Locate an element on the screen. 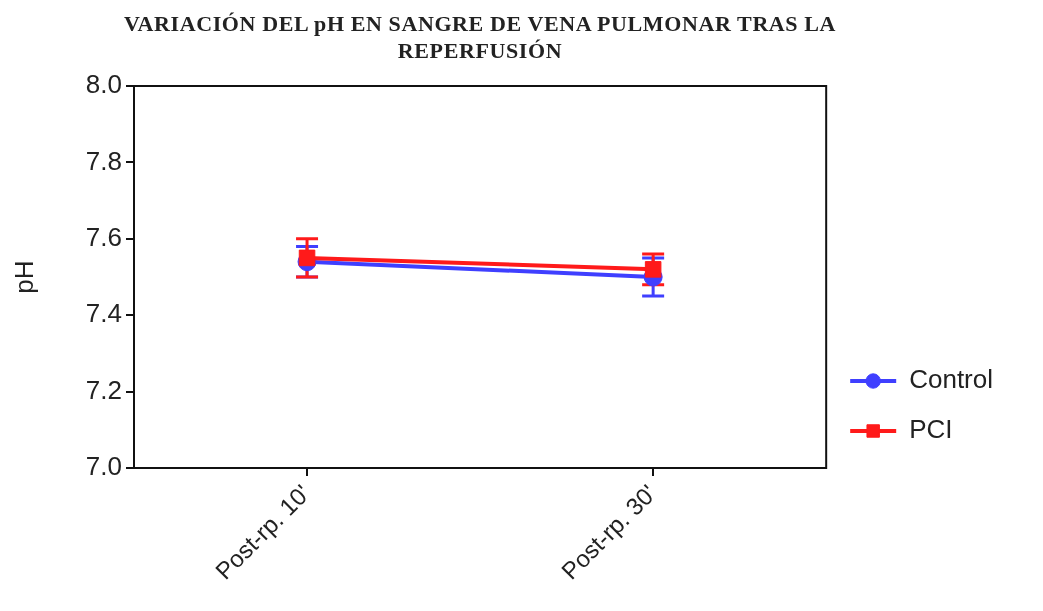  legend-label: Control is located at coordinates (951, 379).